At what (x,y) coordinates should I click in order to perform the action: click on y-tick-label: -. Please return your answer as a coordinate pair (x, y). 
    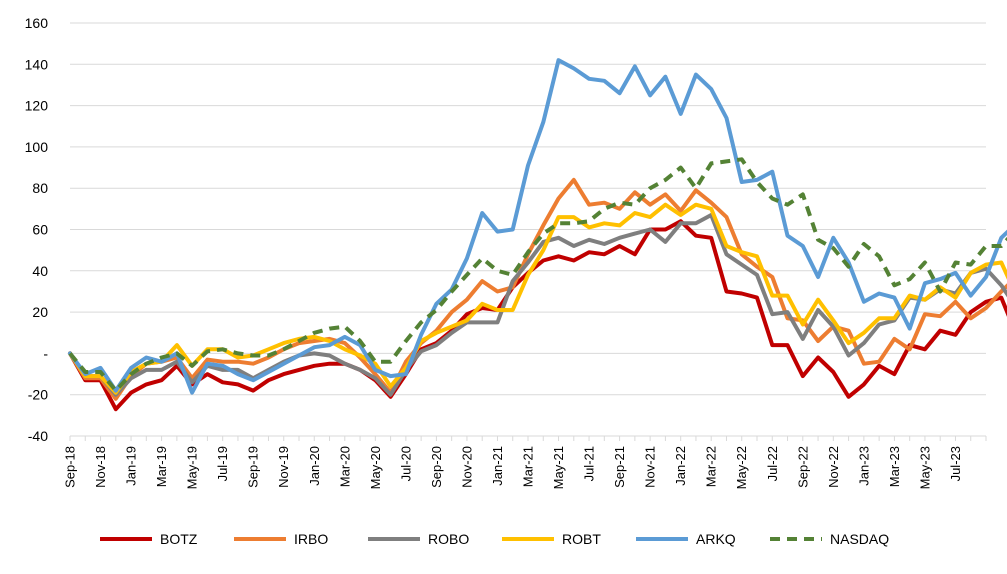
    Looking at the image, I should click on (45, 353).